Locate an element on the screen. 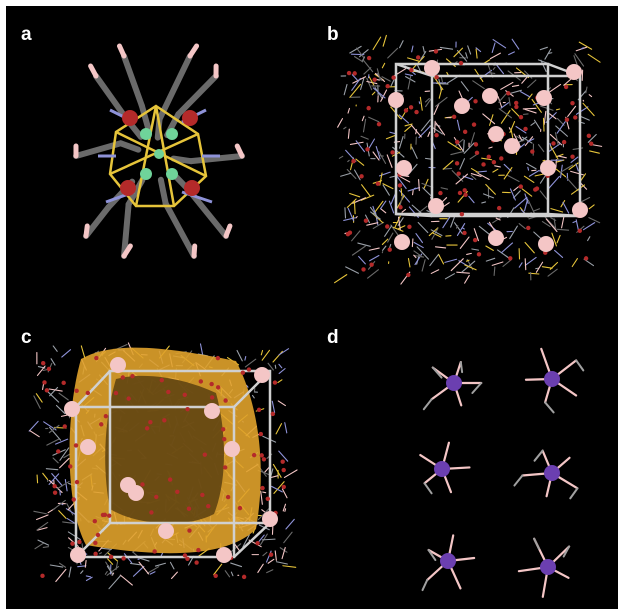 The width and height of the screenshot is (623, 614). panel-label-c: c is located at coordinates (26, 337).